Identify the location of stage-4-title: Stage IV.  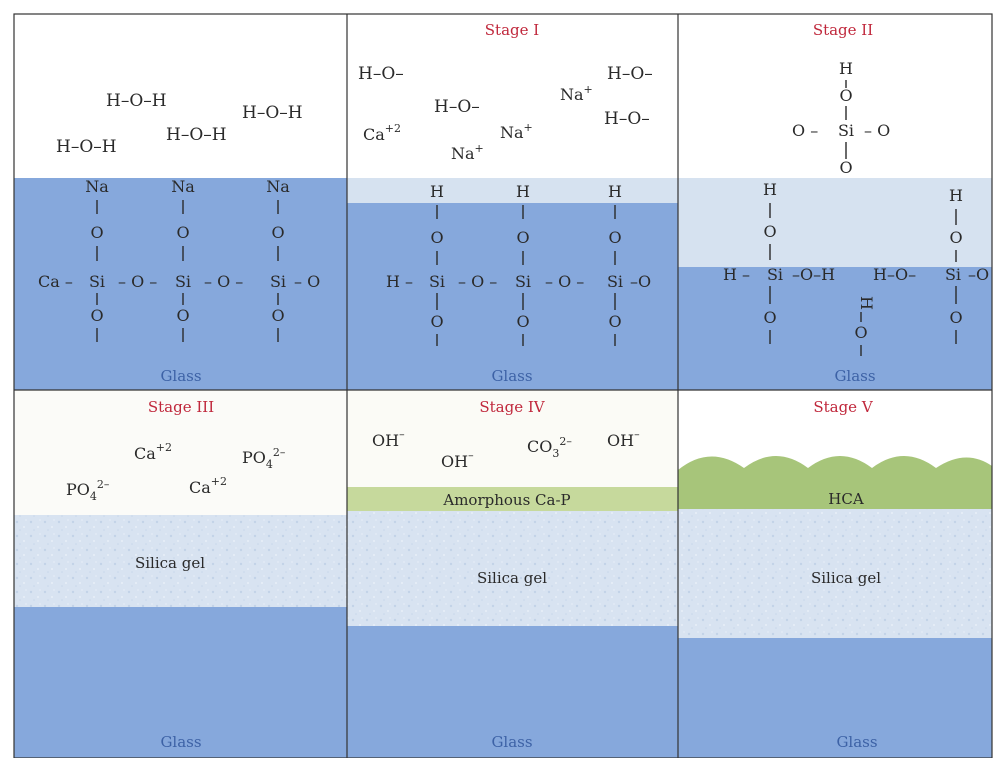
(512, 407).